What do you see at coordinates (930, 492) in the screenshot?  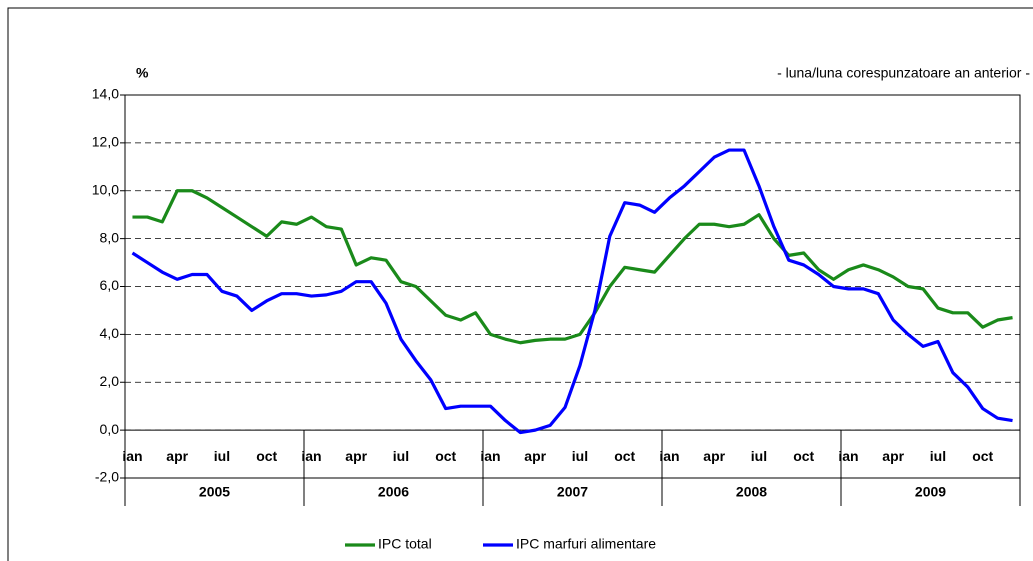 I see `group-label: 2009` at bounding box center [930, 492].